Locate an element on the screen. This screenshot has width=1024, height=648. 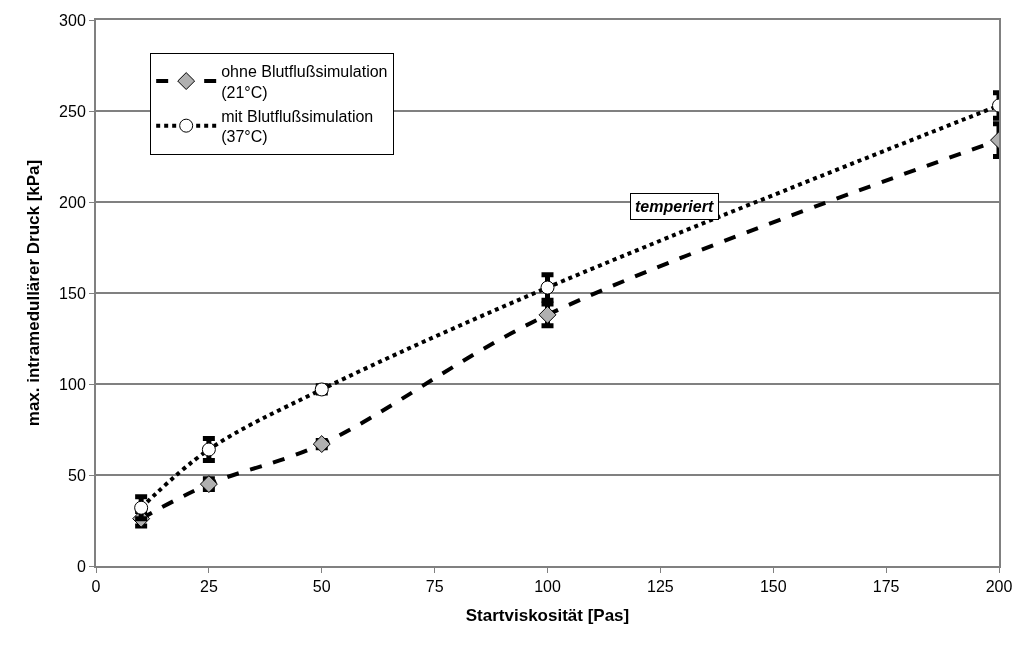
x-tick-label: 25 is located at coordinates (208, 587).